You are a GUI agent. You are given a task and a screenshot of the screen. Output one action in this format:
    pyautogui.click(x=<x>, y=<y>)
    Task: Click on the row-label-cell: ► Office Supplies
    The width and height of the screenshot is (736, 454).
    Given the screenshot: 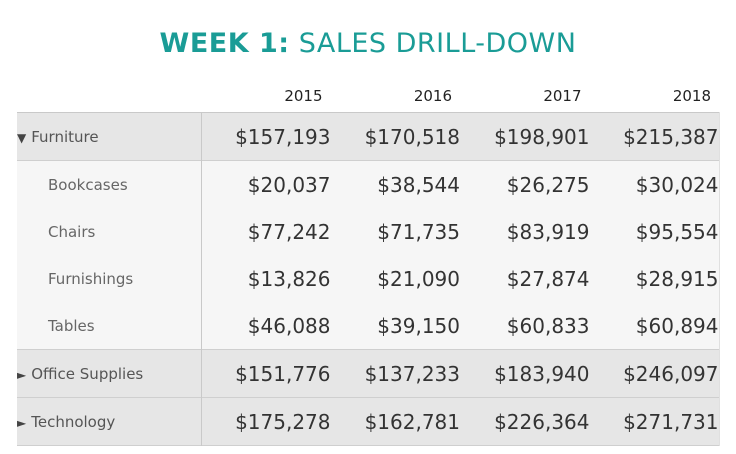 What is the action you would take?
    pyautogui.click(x=109, y=373)
    